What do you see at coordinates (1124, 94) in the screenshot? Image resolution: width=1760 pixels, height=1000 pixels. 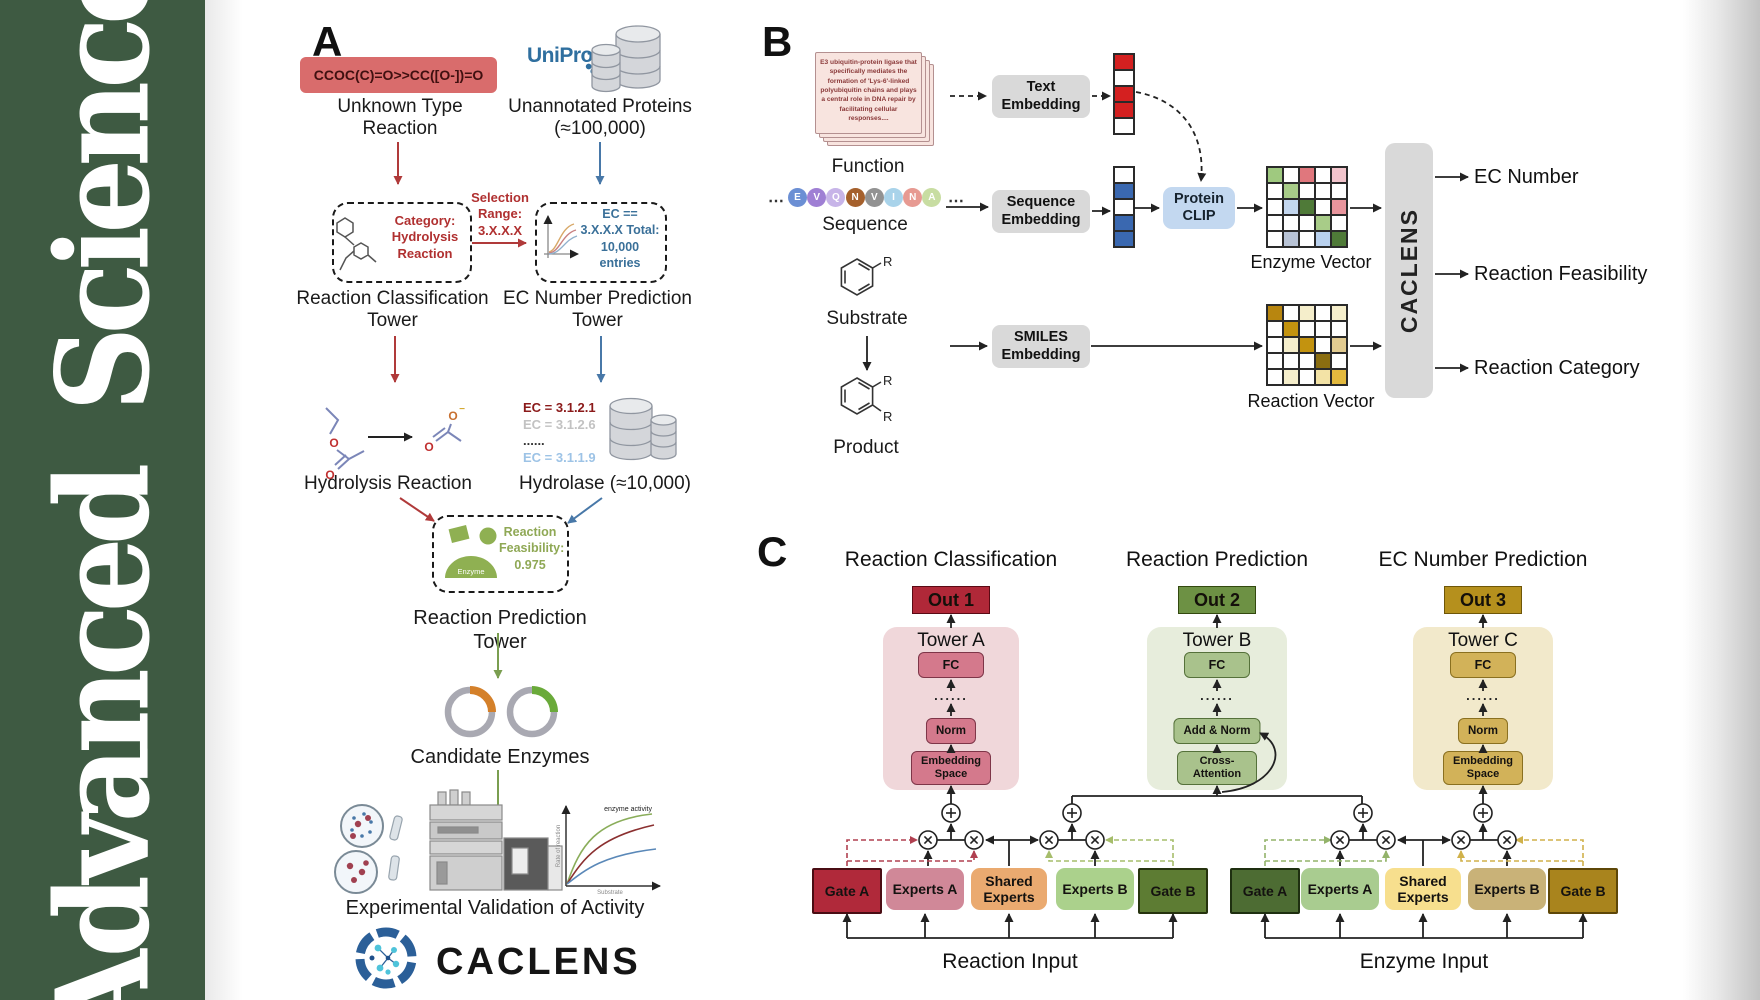 I see `text-embedding-vector` at bounding box center [1124, 94].